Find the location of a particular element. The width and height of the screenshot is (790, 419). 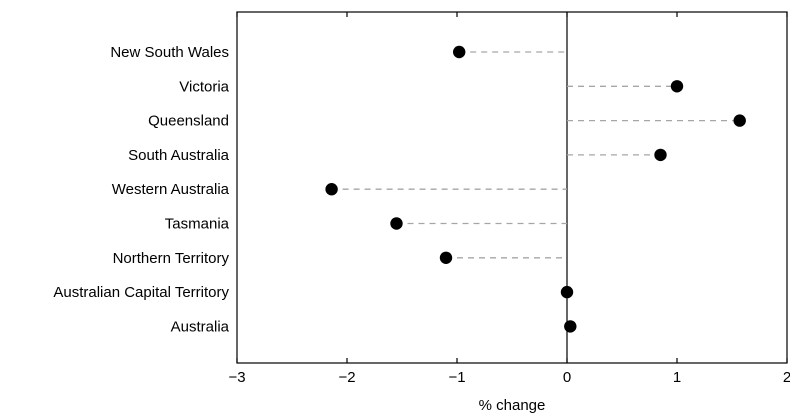

x-axis-title: % change is located at coordinates (512, 405).